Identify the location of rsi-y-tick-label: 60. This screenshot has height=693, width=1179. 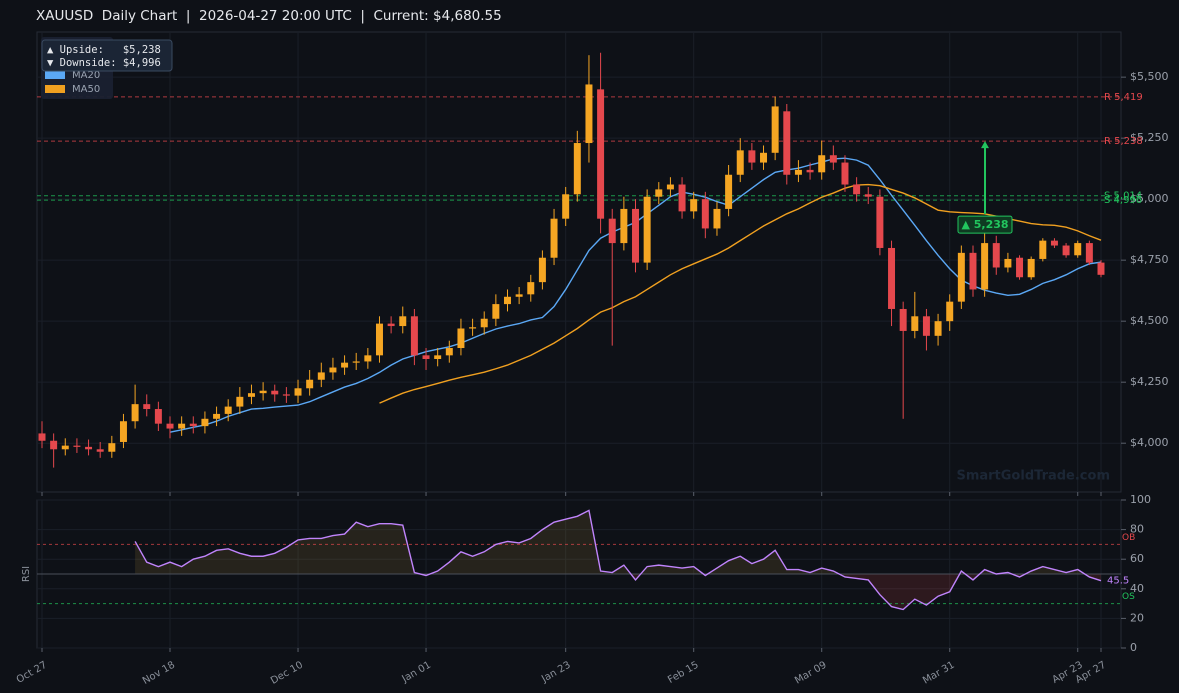
(1137, 558).